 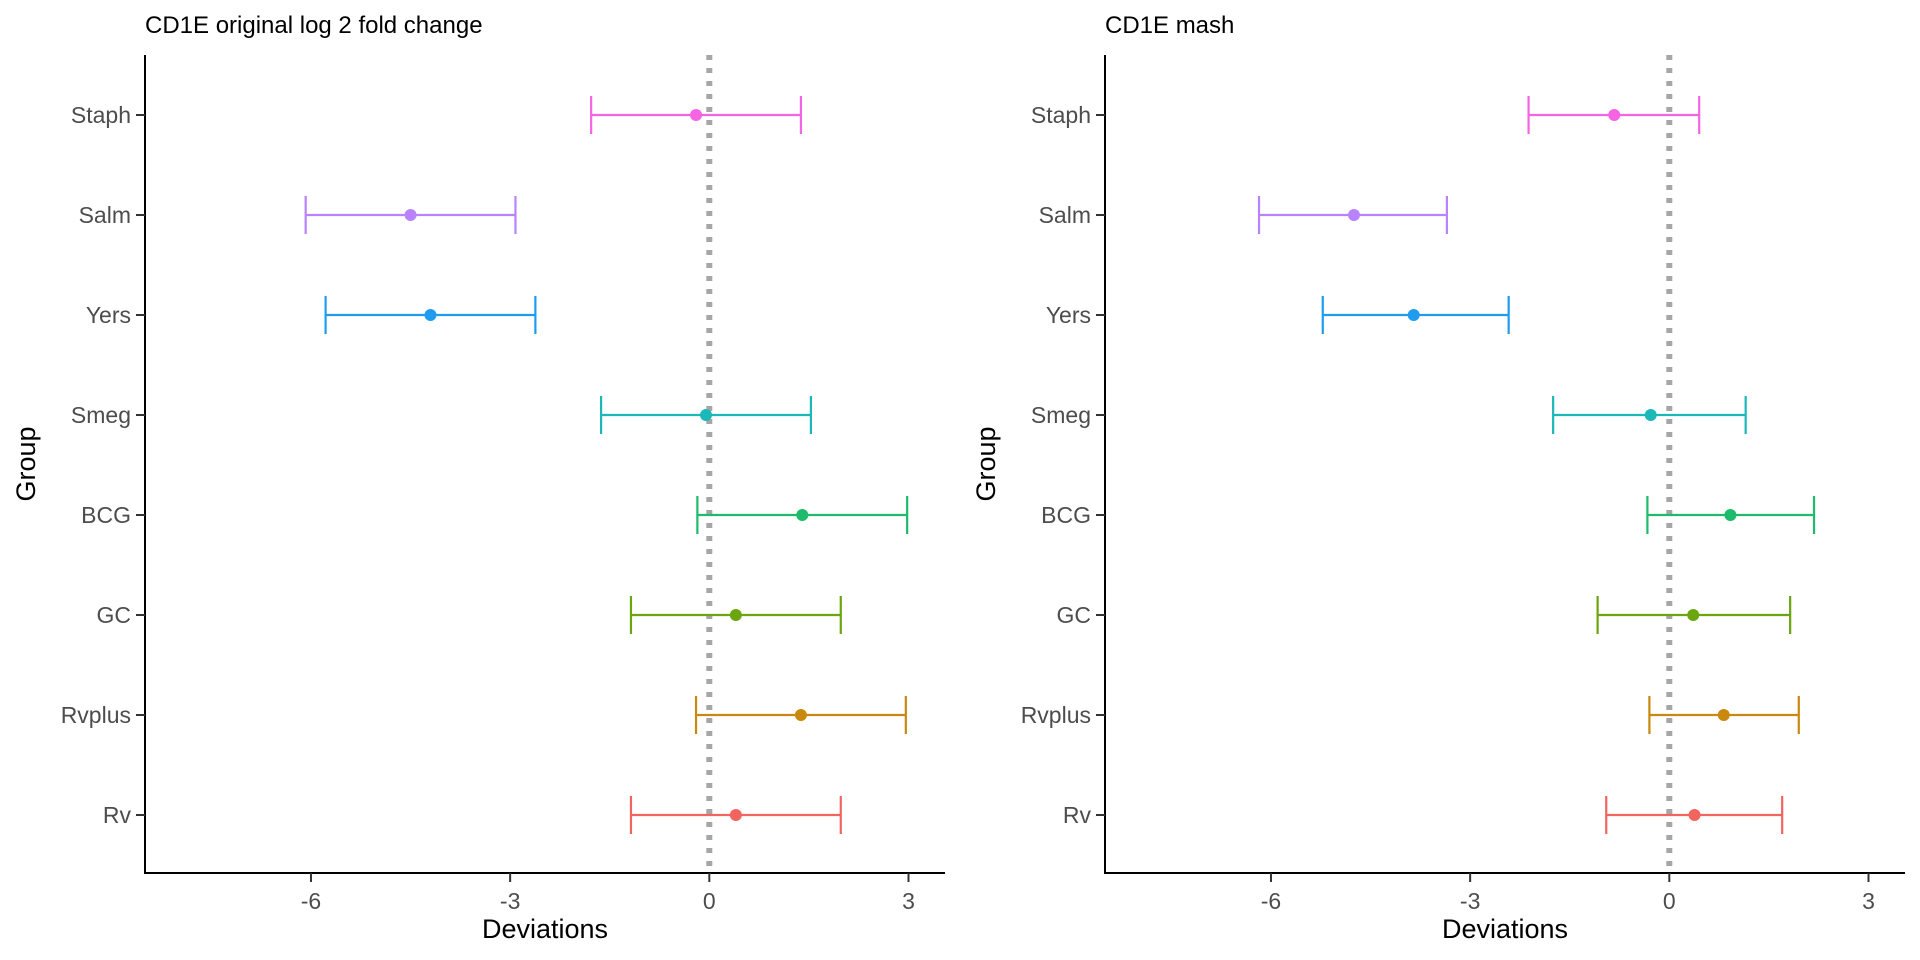 I want to click on panel-title: CD1E mash, so click(x=1169, y=25).